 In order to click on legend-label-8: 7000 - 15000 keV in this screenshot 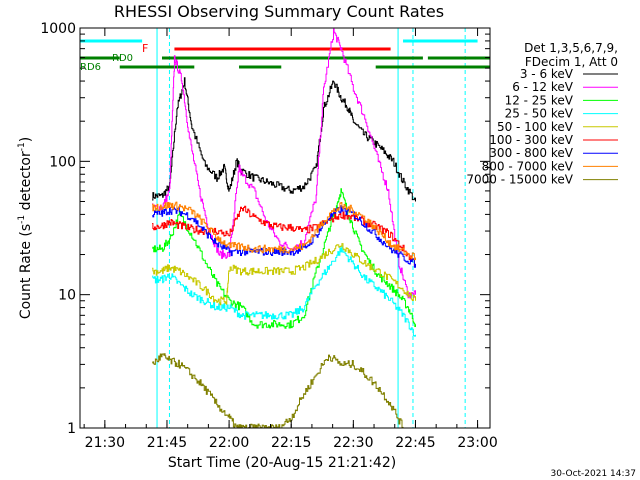, I will do `click(519, 180)`.